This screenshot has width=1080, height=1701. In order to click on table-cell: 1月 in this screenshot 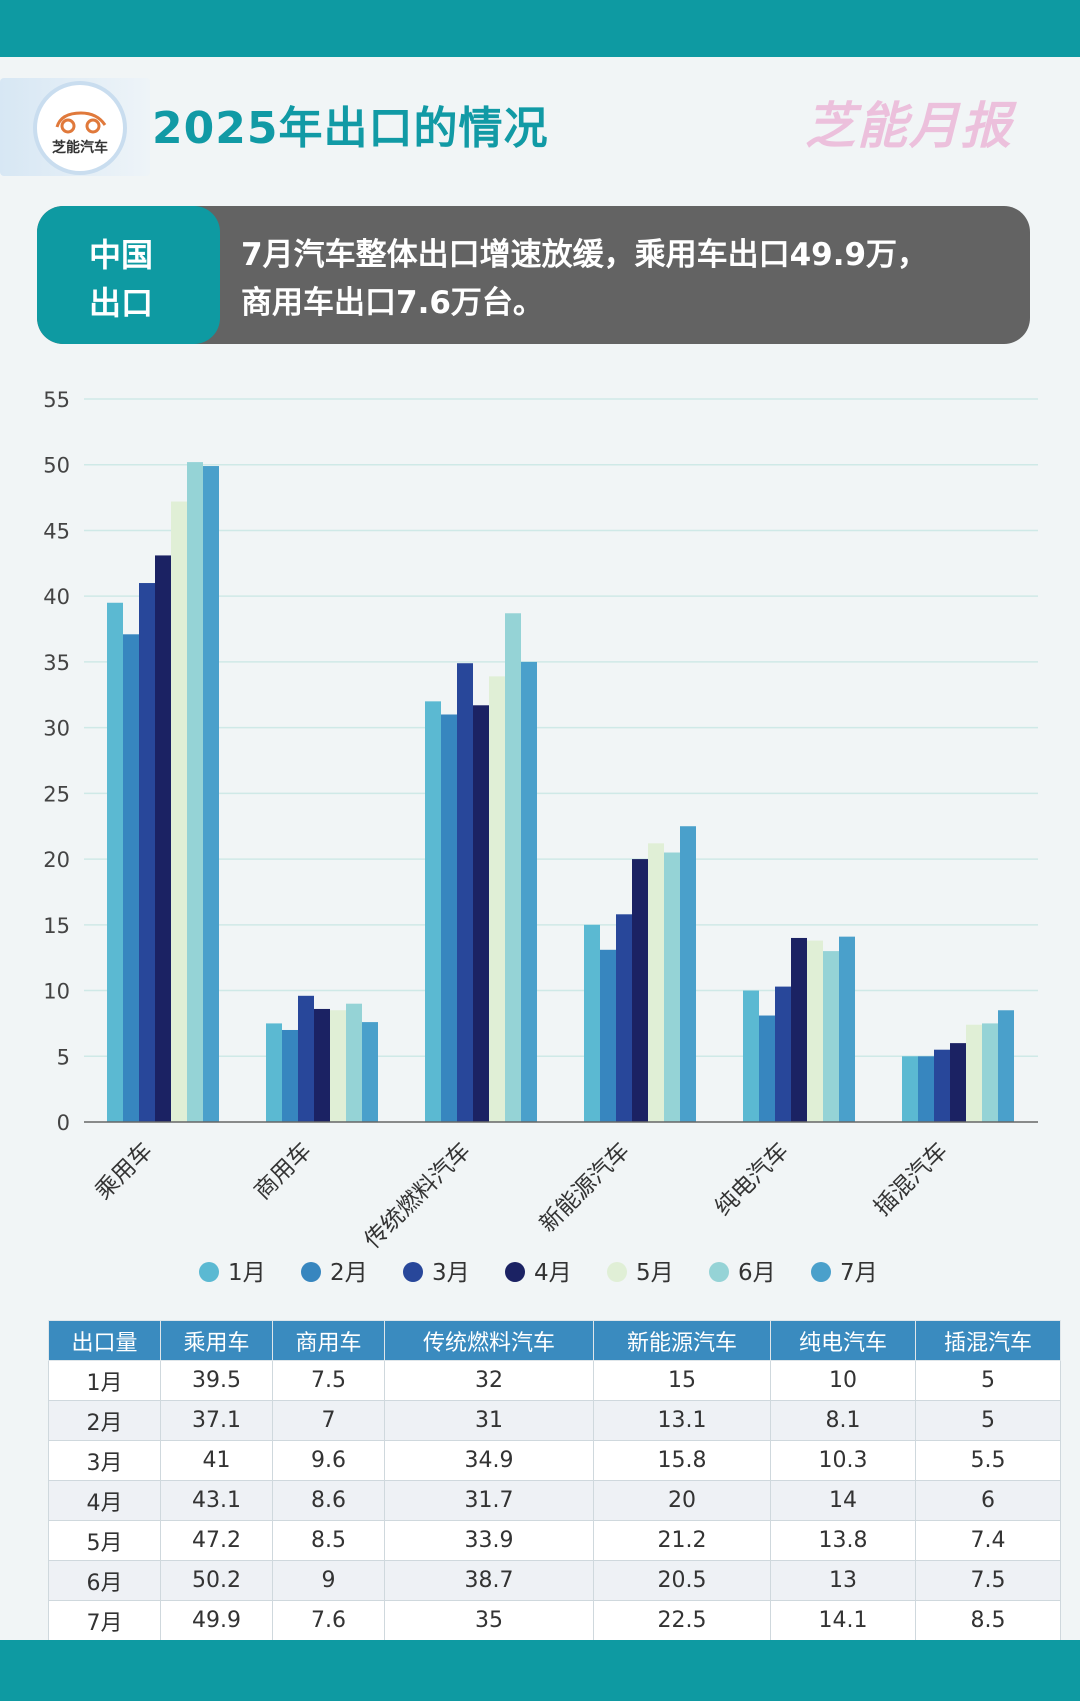, I will do `click(104, 1380)`.